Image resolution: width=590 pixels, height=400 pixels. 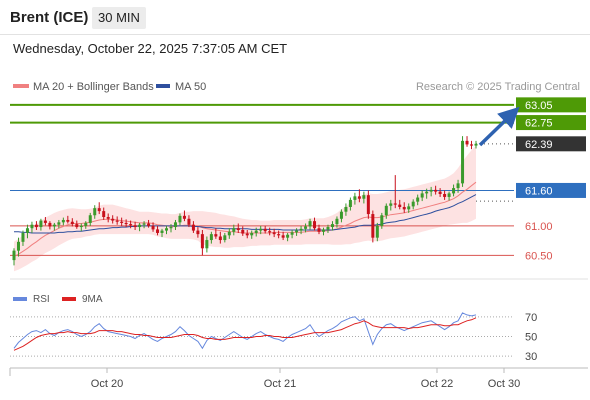 I want to click on last-price-tag, so click(x=551, y=144).